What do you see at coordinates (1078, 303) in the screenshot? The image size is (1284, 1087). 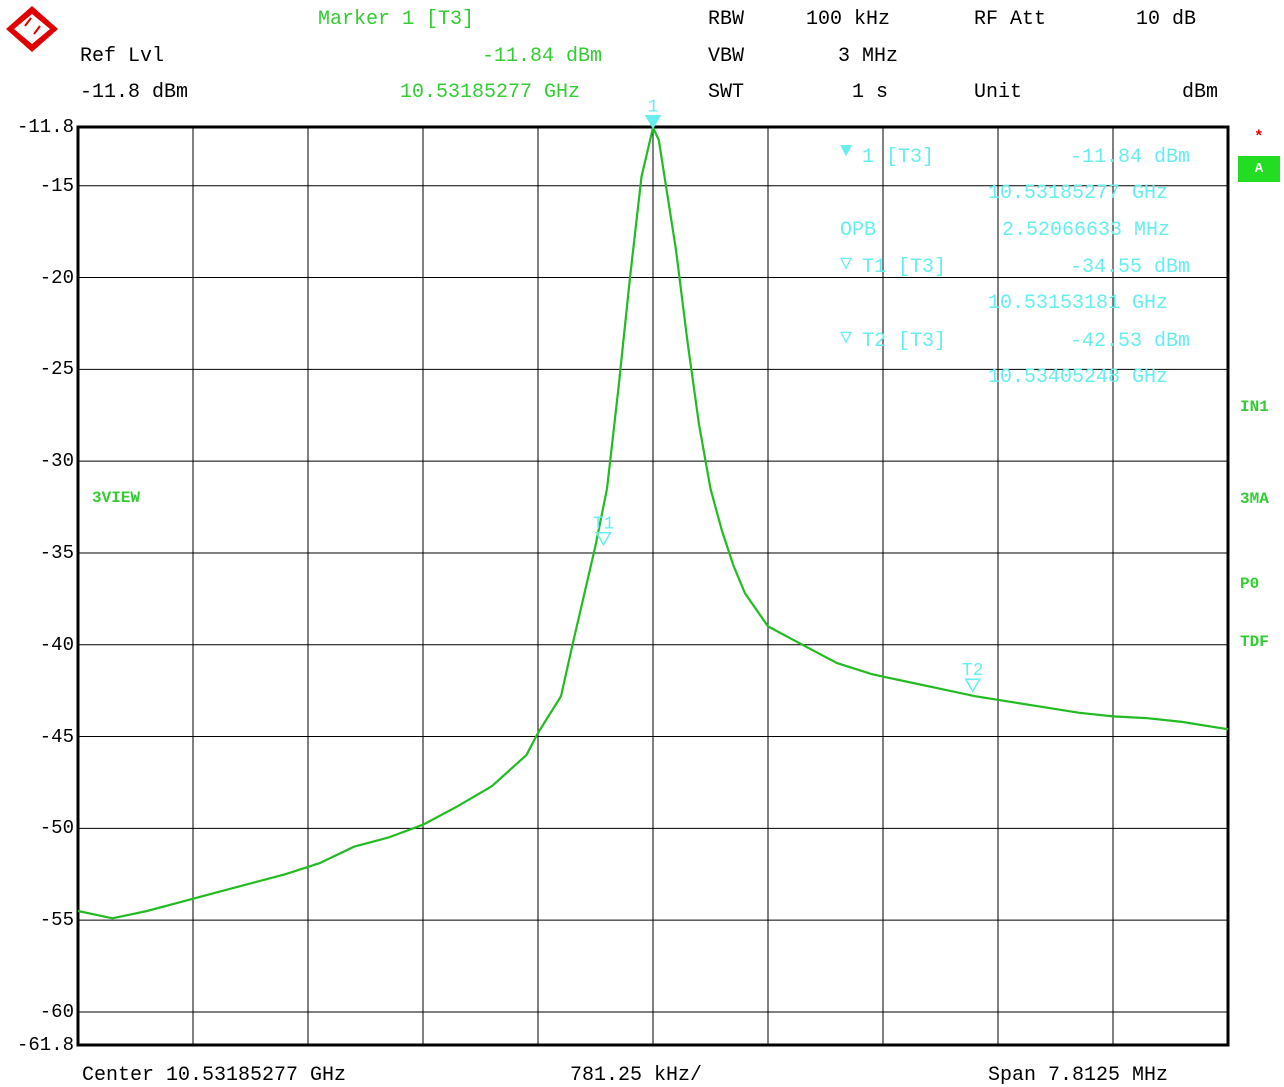 I see `t1-frequency: 10.53153181 GHz` at bounding box center [1078, 303].